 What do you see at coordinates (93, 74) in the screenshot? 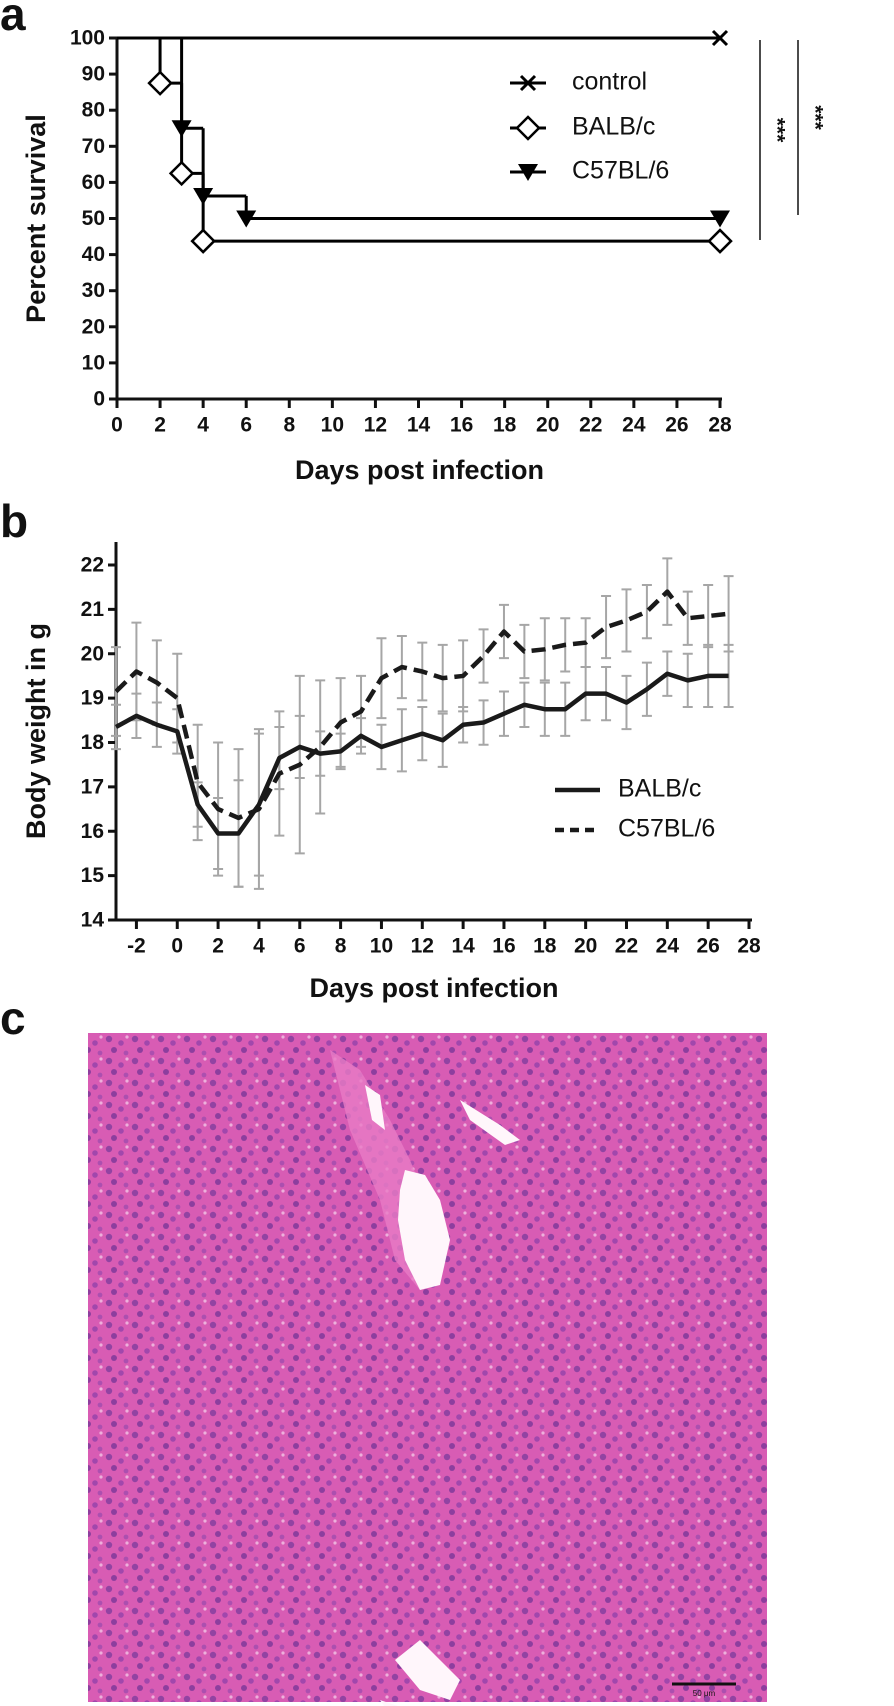
I see `y-tick-label: 90` at bounding box center [93, 74].